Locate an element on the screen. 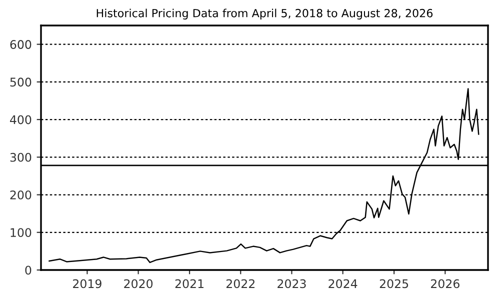 This screenshot has height=300, width=500. x-tick-label: 2019 is located at coordinates (87, 283).